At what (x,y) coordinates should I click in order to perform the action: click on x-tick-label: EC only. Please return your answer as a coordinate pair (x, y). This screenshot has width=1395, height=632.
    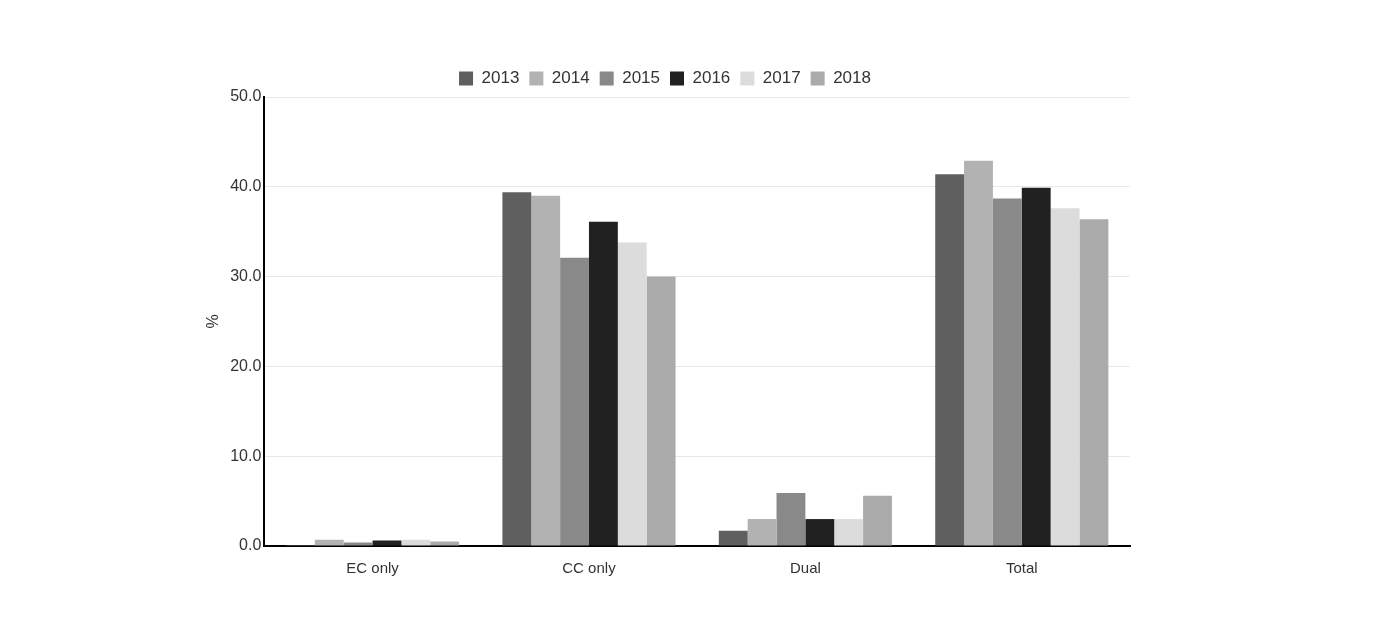
    Looking at the image, I should click on (373, 568).